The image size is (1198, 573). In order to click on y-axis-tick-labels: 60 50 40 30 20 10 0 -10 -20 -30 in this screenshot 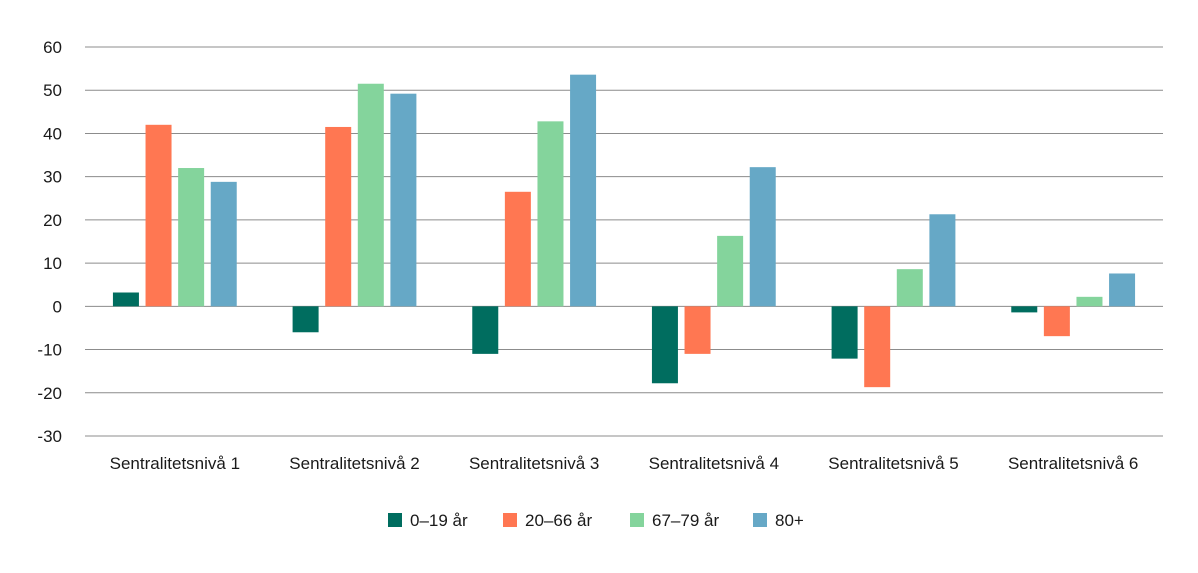, I will do `click(49, 242)`.